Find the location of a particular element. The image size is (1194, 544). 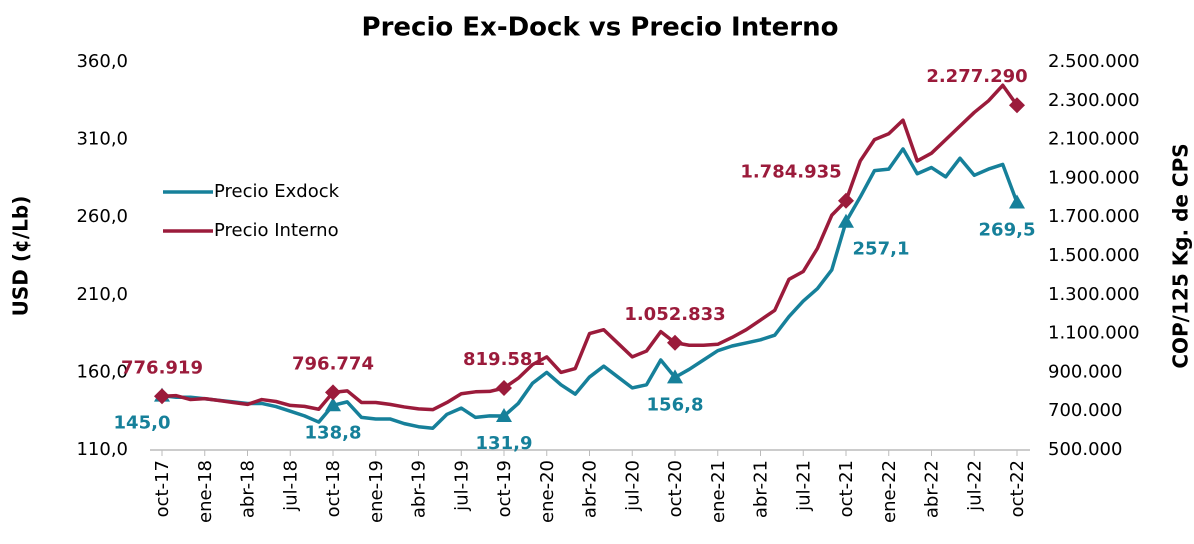

x-tick-label: oct-21 is located at coordinates (846, 488).